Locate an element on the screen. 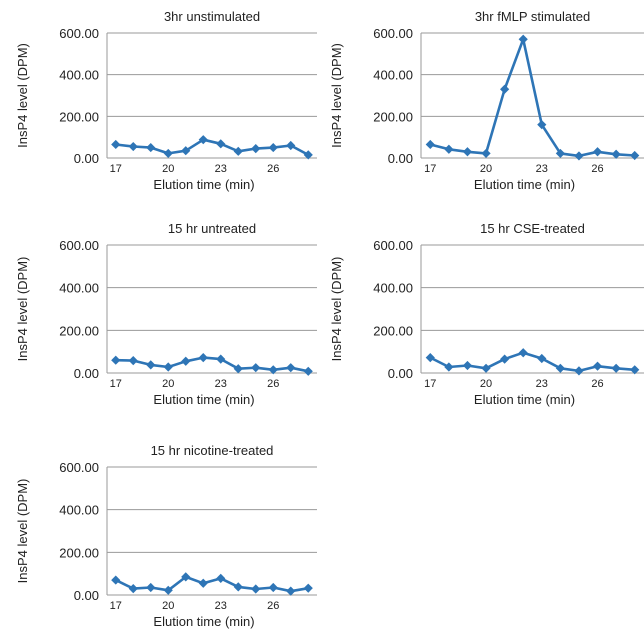 This screenshot has height=642, width=644. chart-title: 3hr fMLP stimulated is located at coordinates (532, 16).